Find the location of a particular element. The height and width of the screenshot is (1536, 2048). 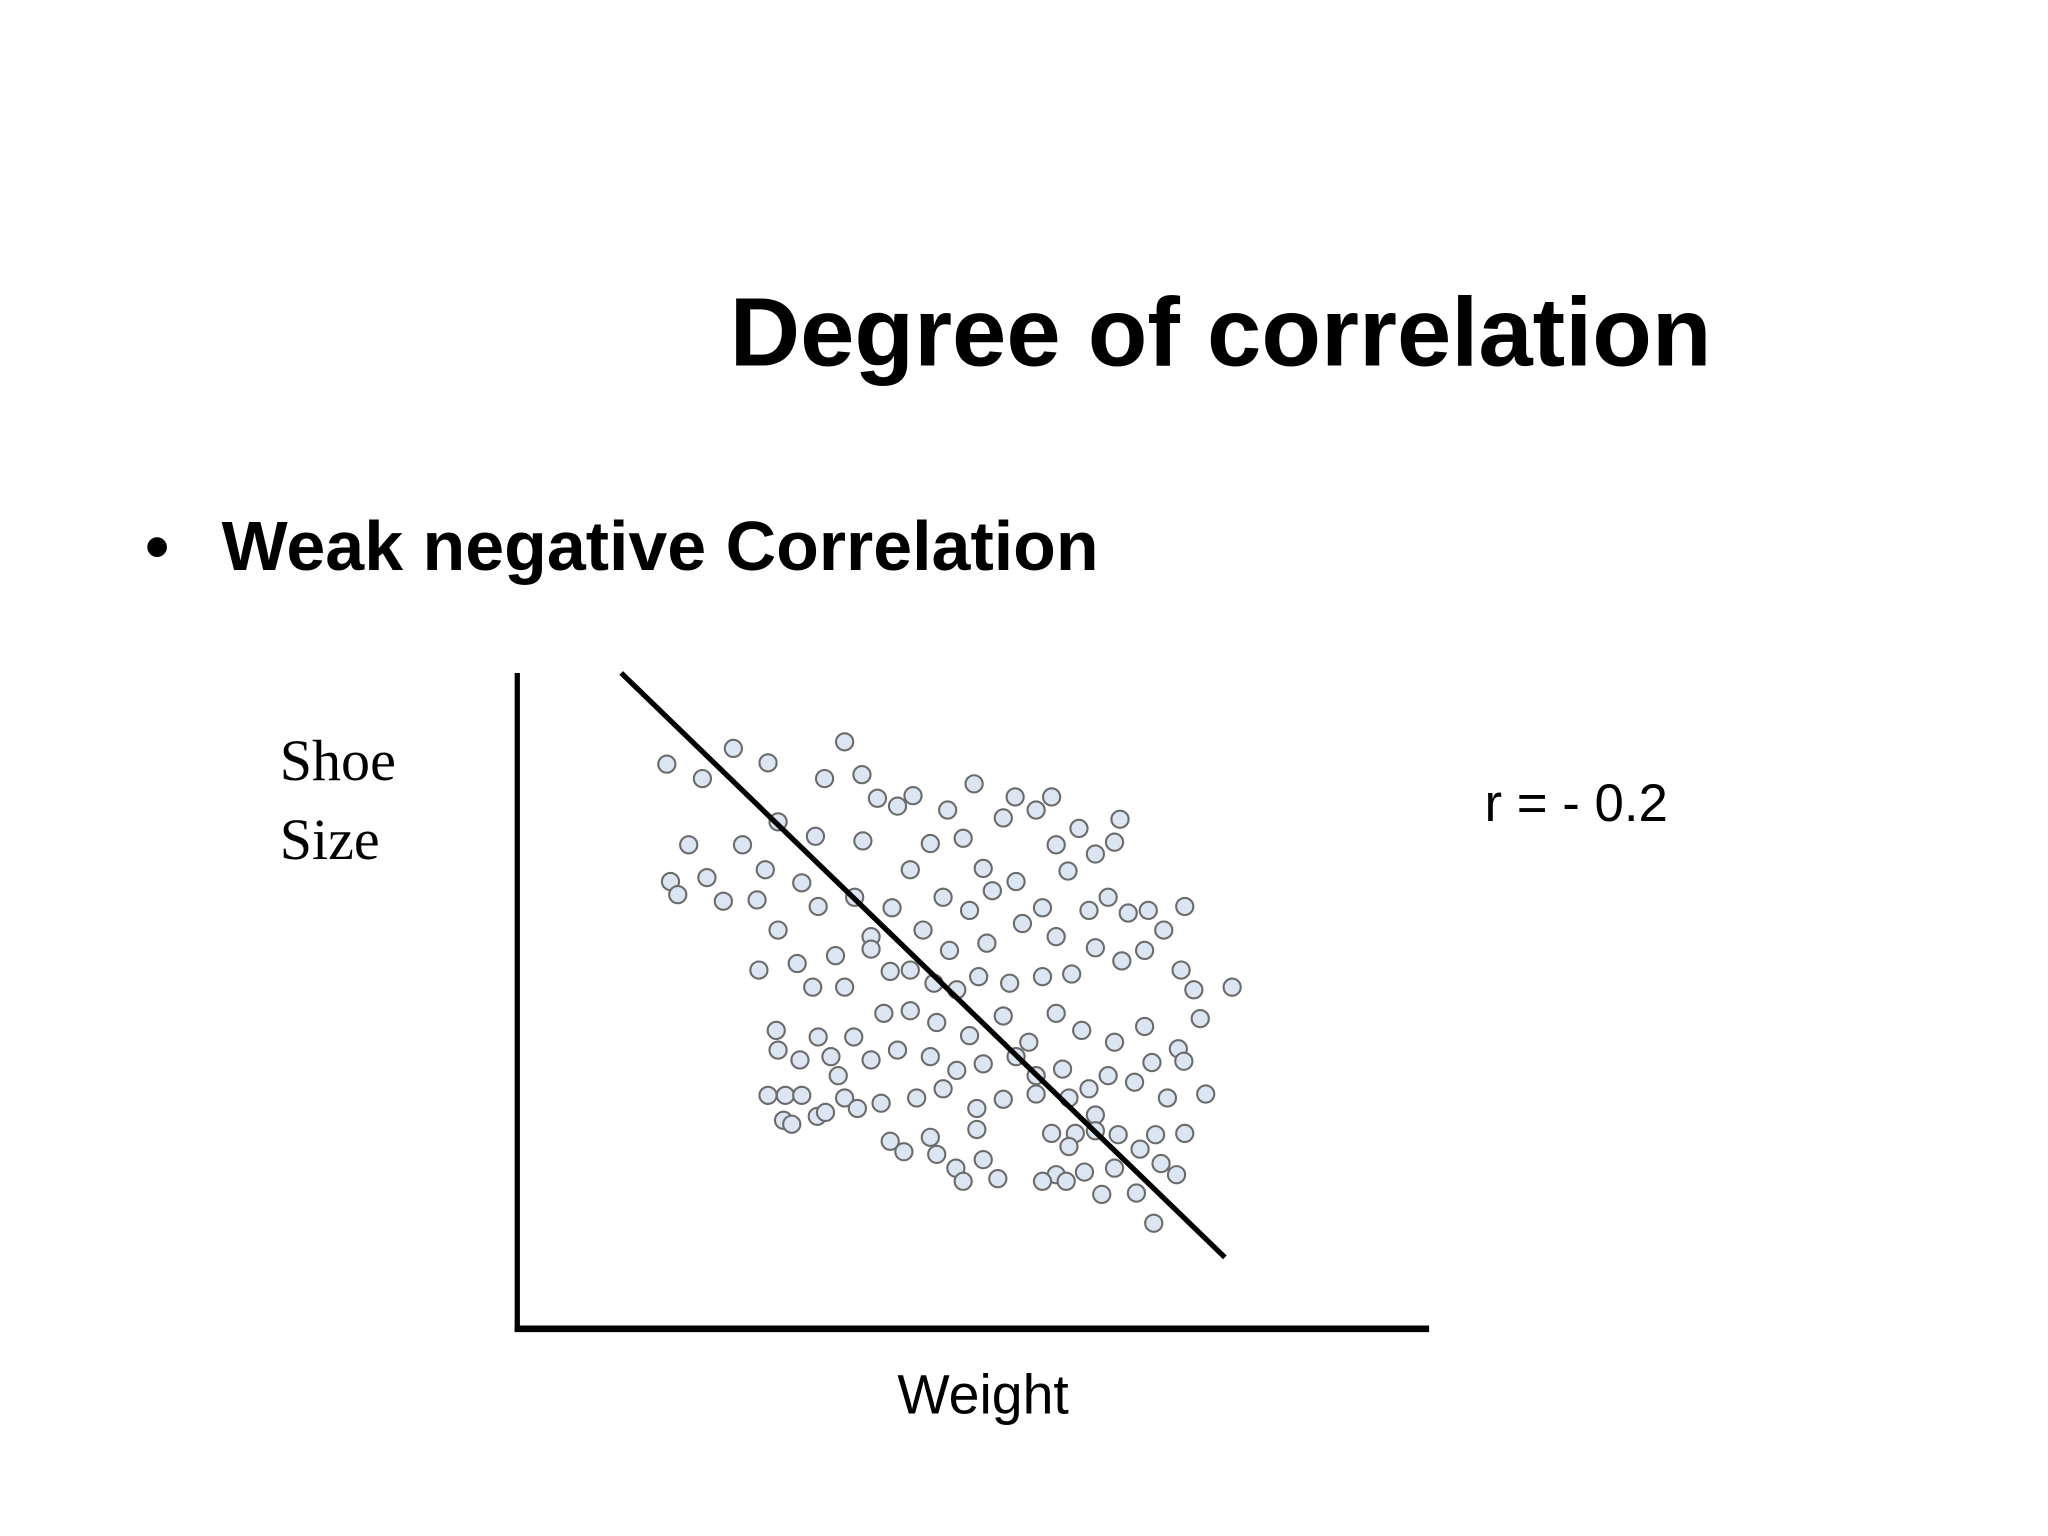

slide-title: Degree of correlation is located at coordinates (1221, 332).